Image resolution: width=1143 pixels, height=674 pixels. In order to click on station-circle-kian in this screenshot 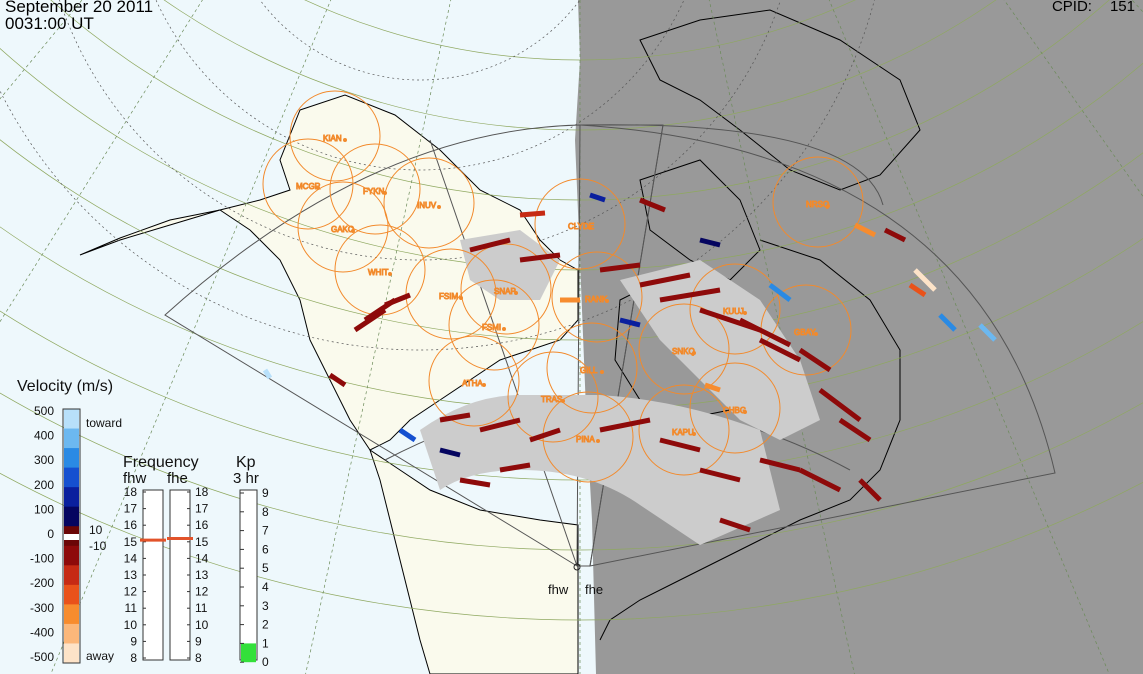, I will do `click(335, 136)`.